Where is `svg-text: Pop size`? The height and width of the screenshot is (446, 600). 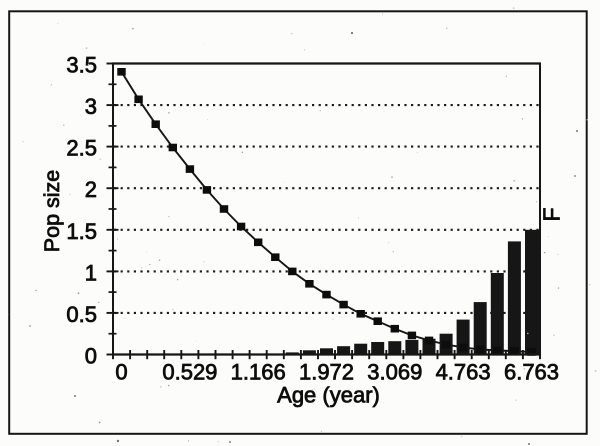
svg-text: Pop size is located at coordinates (52, 211).